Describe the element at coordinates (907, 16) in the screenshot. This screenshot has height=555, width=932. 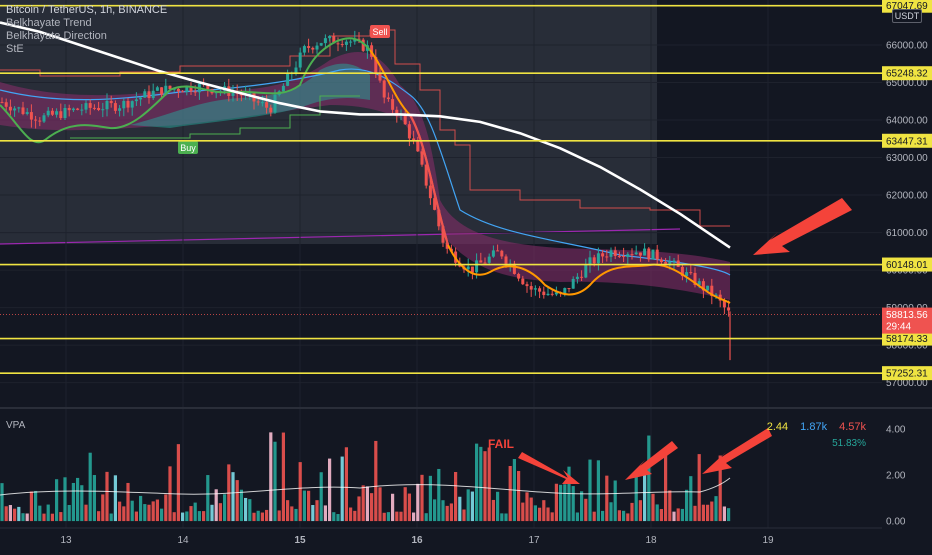
I see `currency-badge: USDT` at that location.